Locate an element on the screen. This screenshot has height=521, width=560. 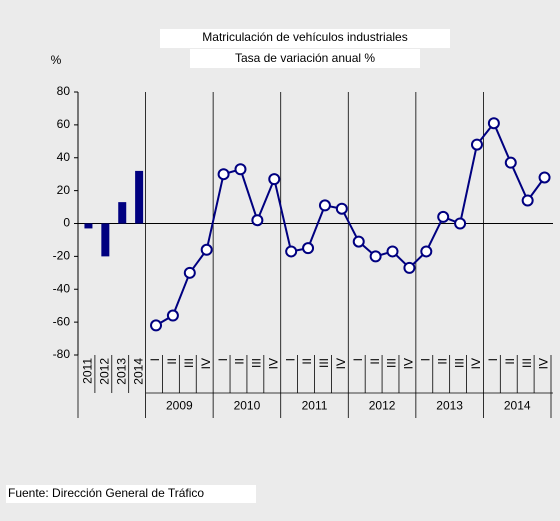
y-tick-label: -60 is located at coordinates (62, 321).